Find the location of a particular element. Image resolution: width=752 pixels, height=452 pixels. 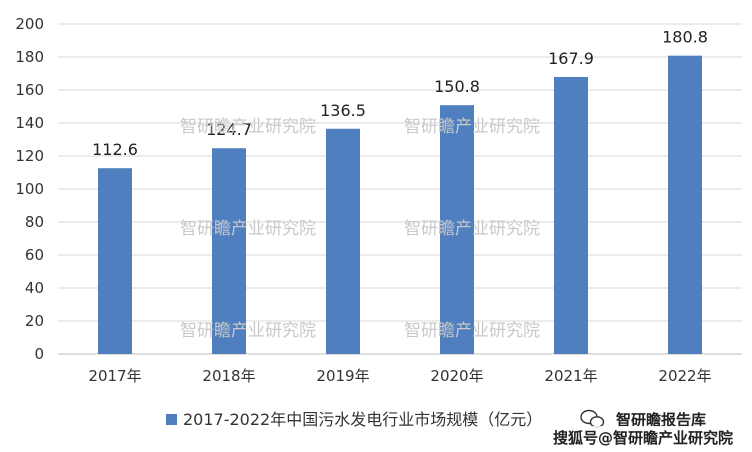

x-tick-label: 2020年 is located at coordinates (456, 376).